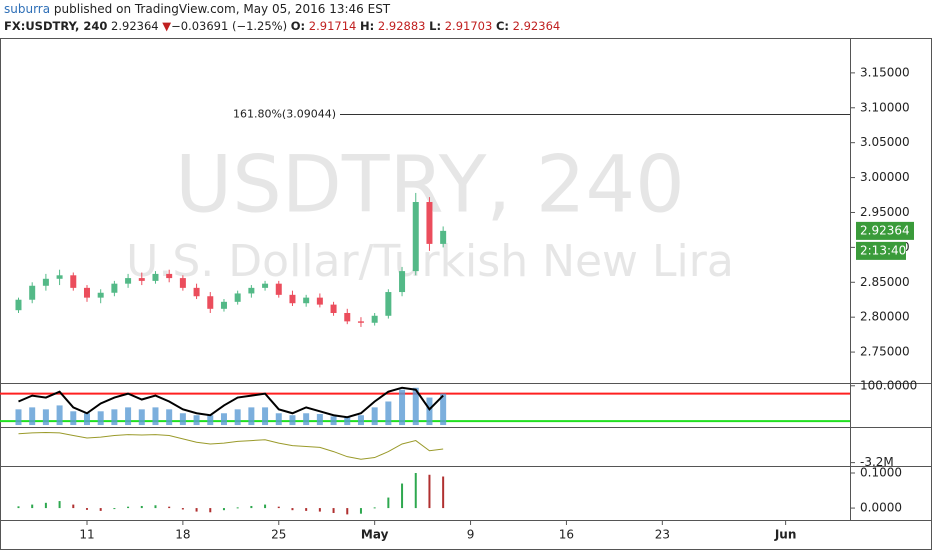 Image resolution: width=932 pixels, height=554 pixels. What do you see at coordinates (333, 26) in the screenshot?
I see `open: 2.91714` at bounding box center [333, 26].